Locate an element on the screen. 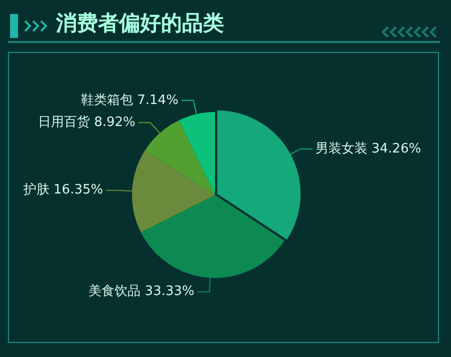 The image size is (451, 357). slice-label: 鞋类箱包 7.14% is located at coordinates (129, 100).